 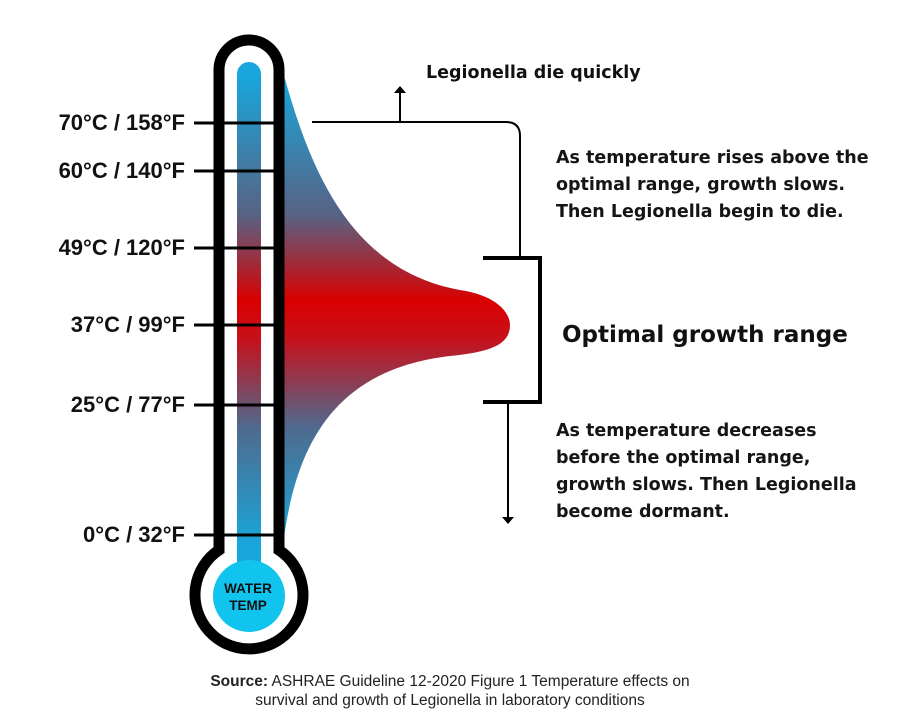 I want to click on temp-label-49c: 49°C / 120°F, so click(x=121, y=247).